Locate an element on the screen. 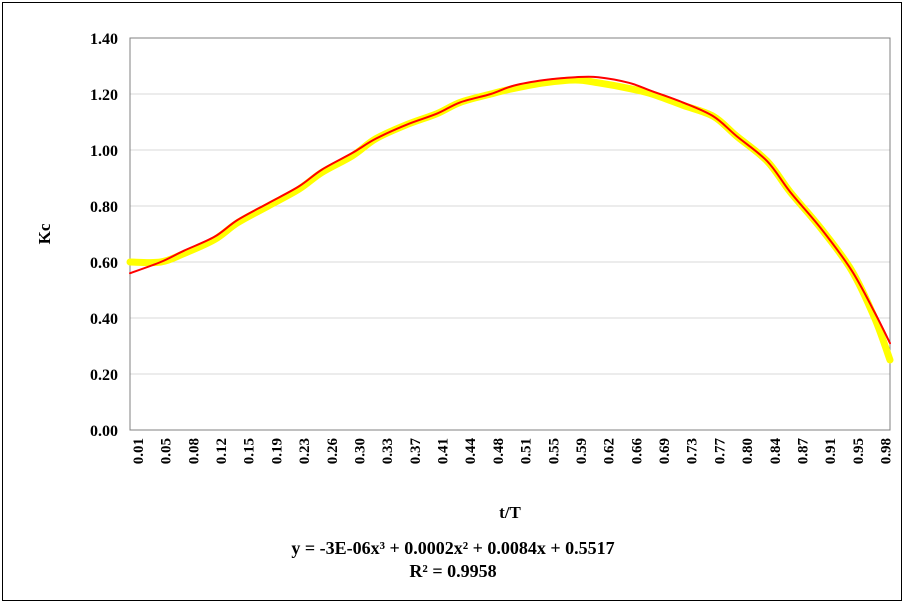 The height and width of the screenshot is (605, 906). x-tick-label: 0.12 is located at coordinates (222, 451).